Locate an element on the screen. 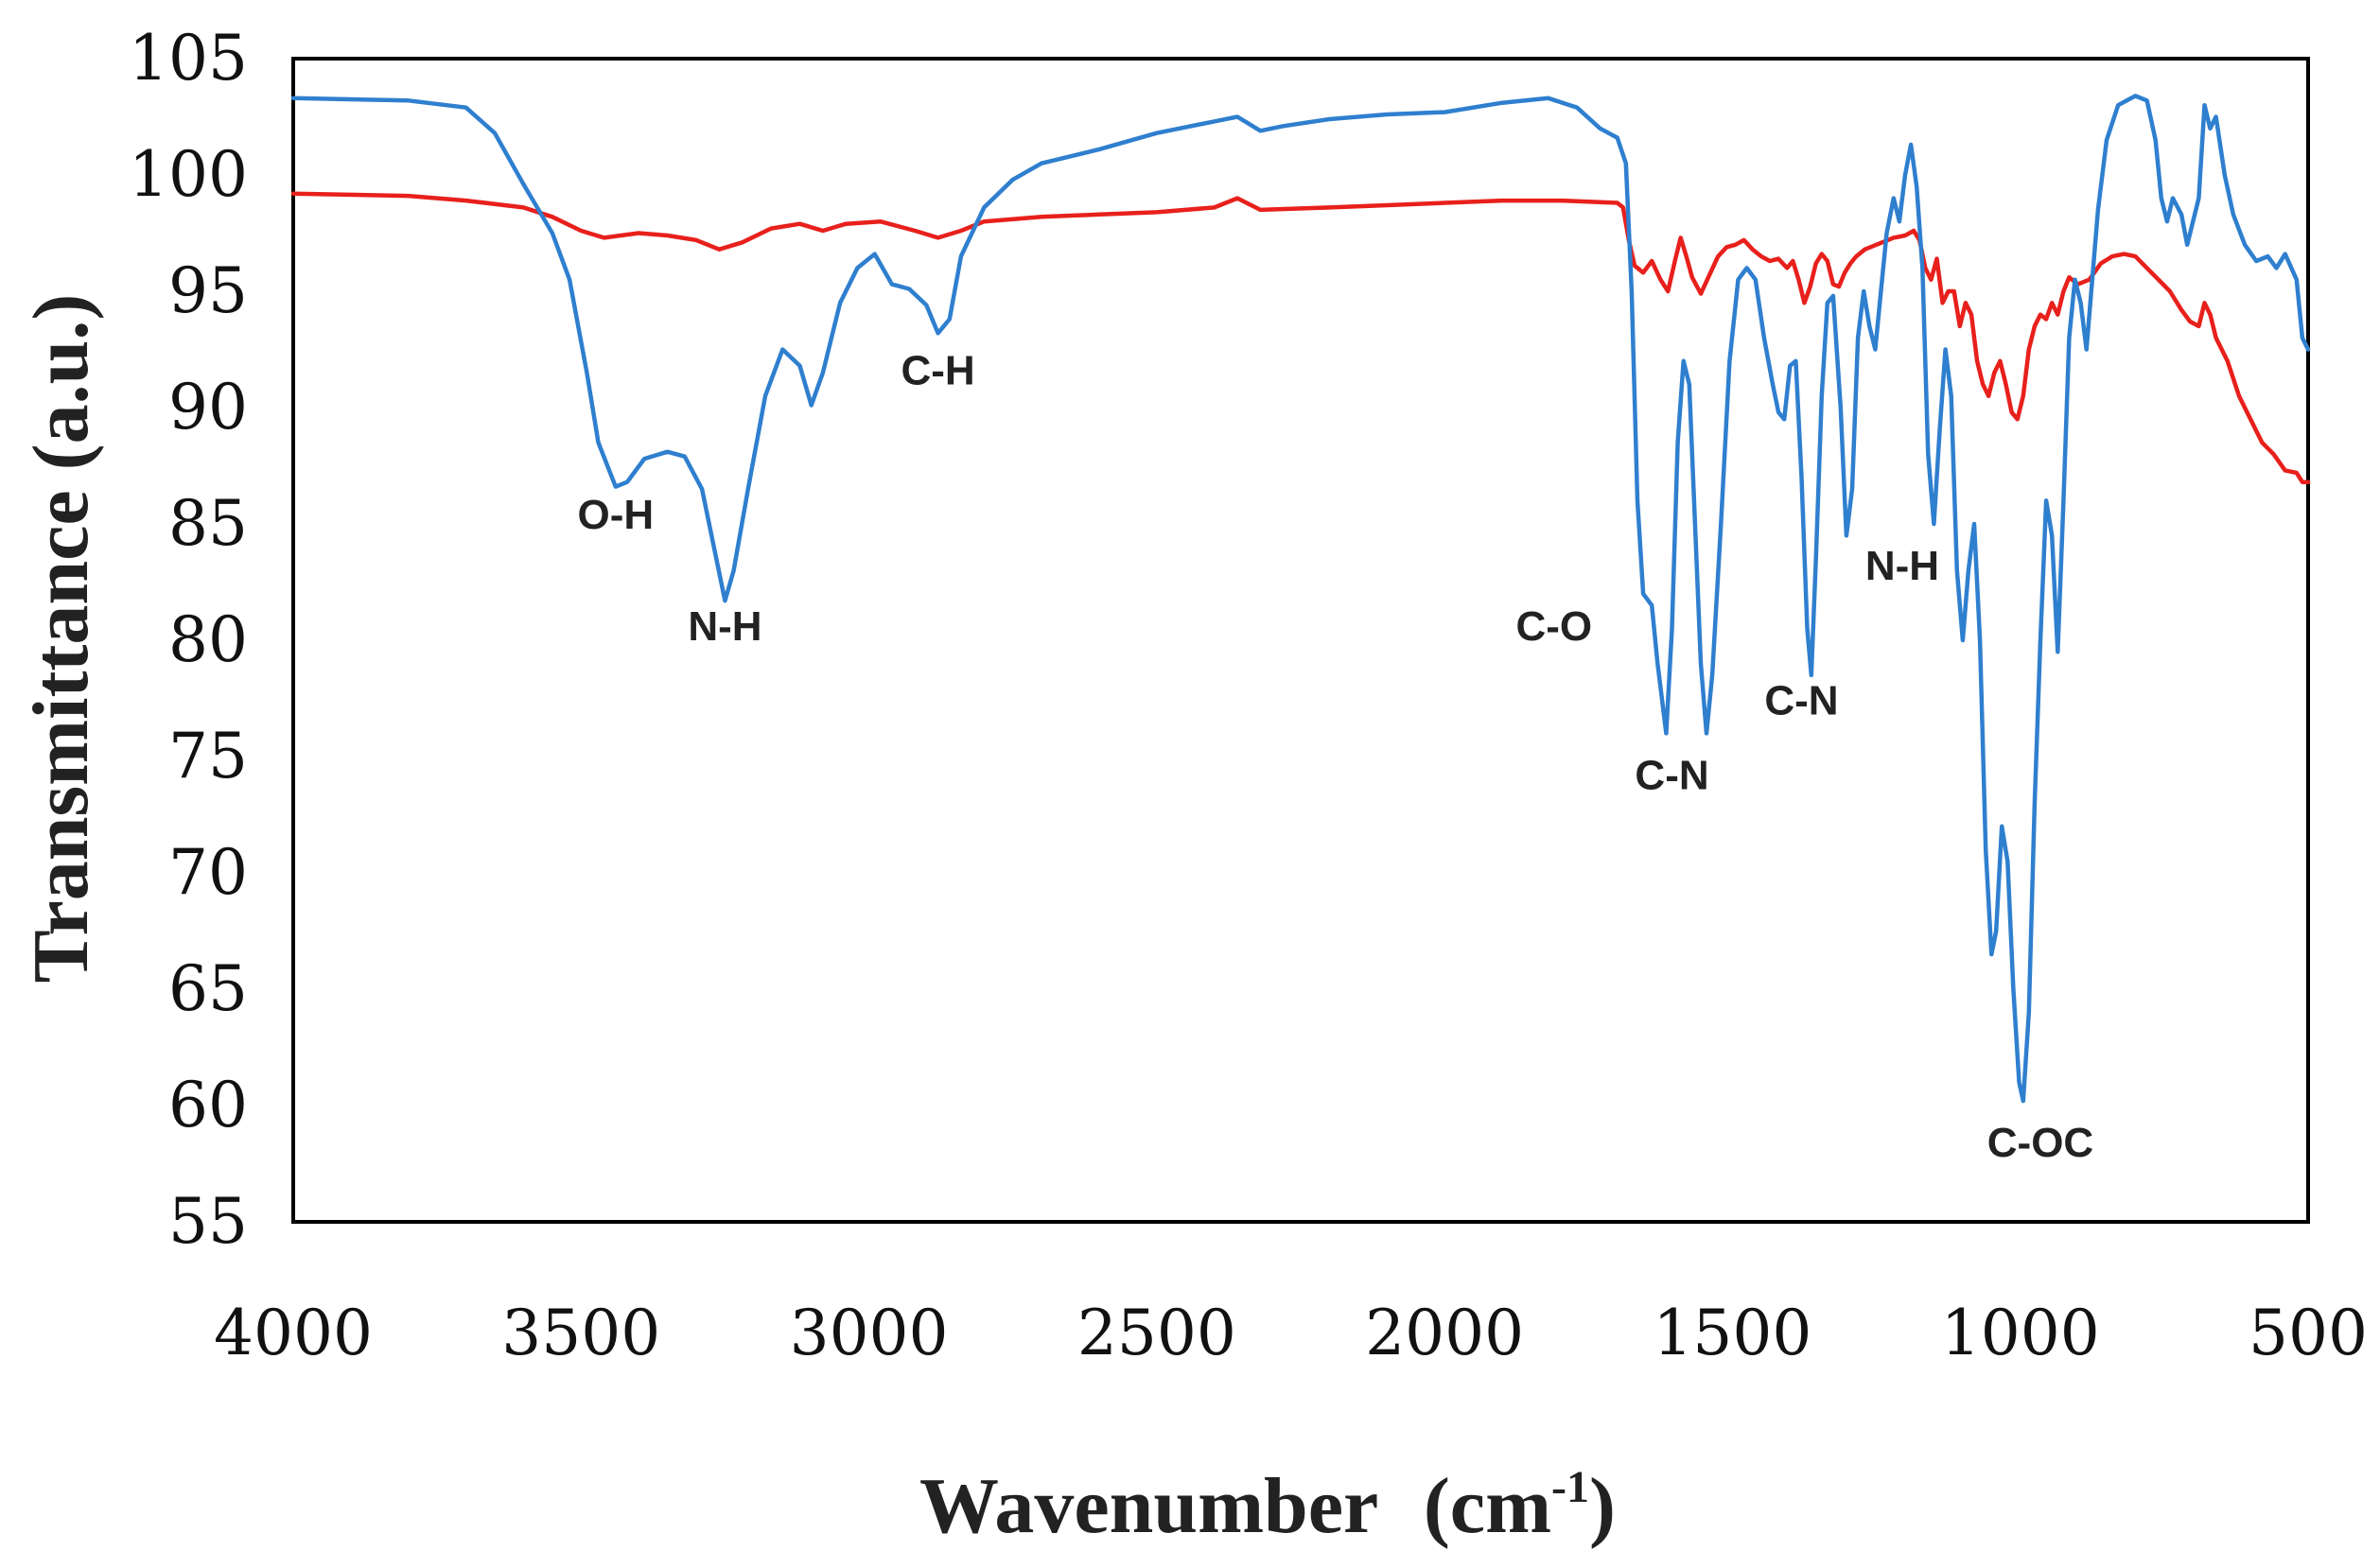 The width and height of the screenshot is (2380, 1568). x-tick-label: 2000 is located at coordinates (1444, 1333).